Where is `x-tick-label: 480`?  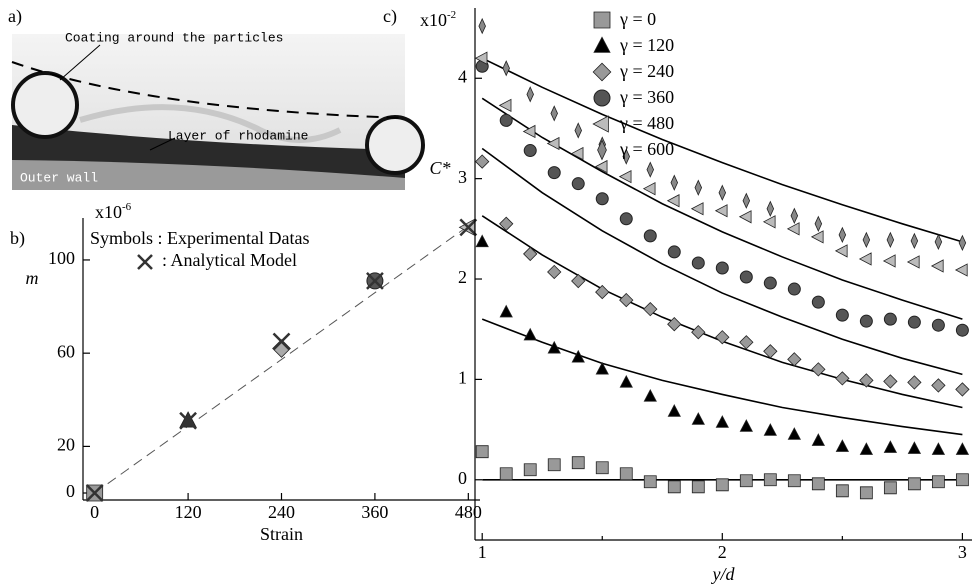 x-tick-label: 480 is located at coordinates (468, 512).